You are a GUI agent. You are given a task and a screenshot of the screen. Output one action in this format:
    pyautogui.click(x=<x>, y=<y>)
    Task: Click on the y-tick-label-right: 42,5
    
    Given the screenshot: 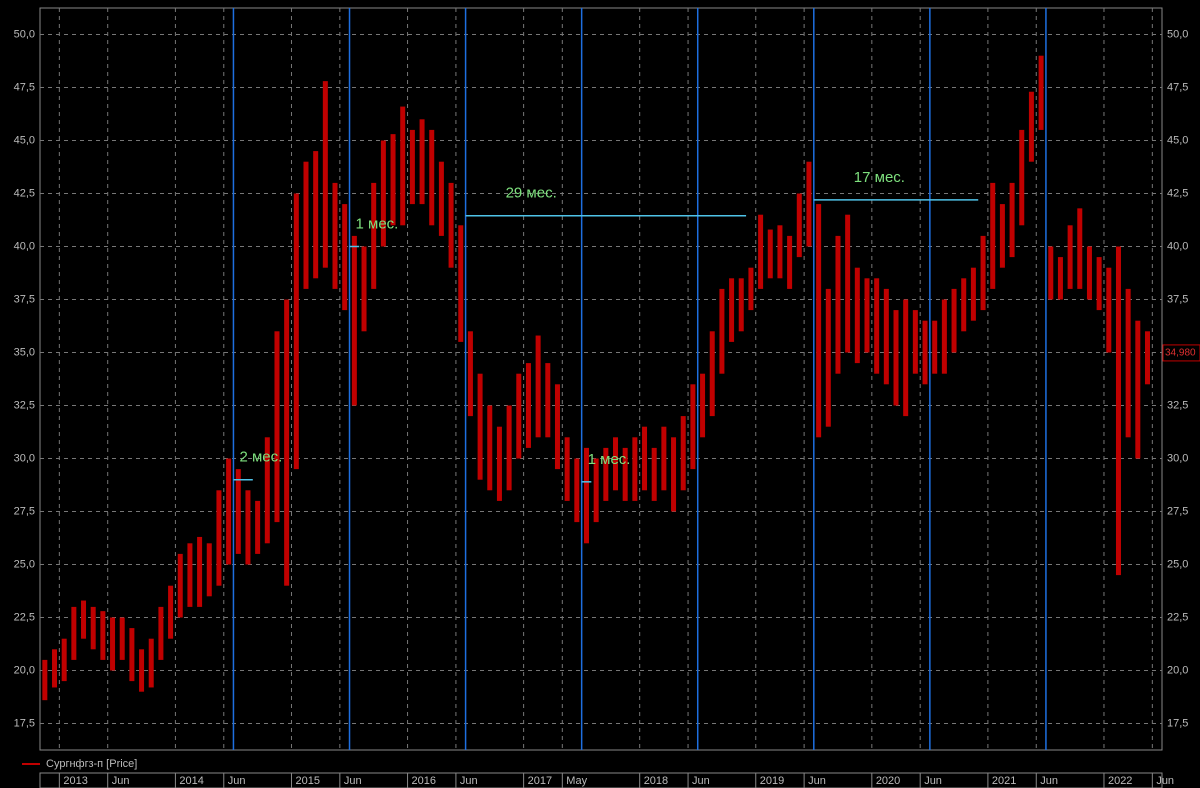 What is the action you would take?
    pyautogui.click(x=1177, y=193)
    